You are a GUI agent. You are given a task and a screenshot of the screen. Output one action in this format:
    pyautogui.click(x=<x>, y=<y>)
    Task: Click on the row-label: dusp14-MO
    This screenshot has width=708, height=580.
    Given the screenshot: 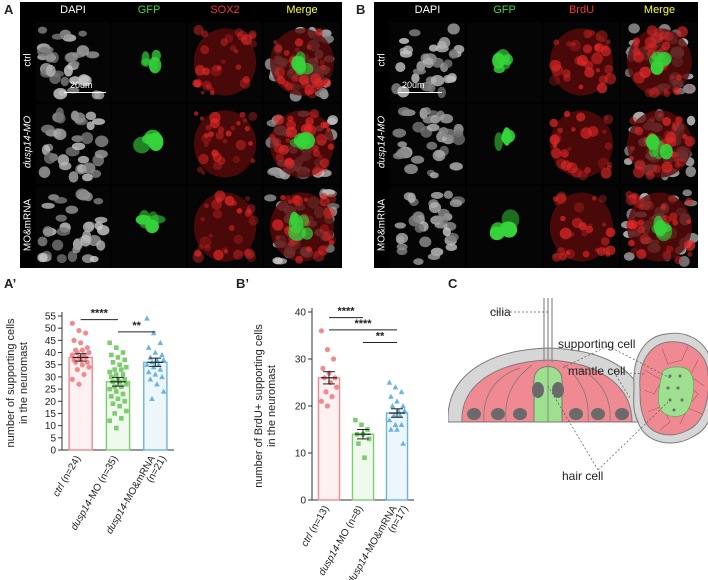 What is the action you would take?
    pyautogui.click(x=382, y=142)
    